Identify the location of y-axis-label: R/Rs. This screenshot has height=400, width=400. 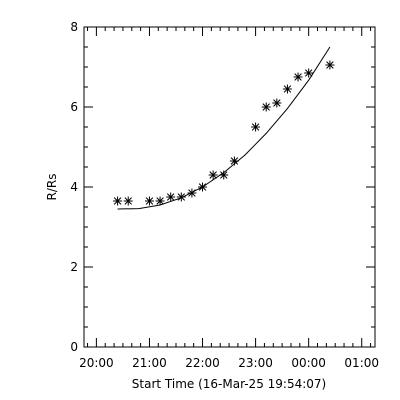
(52, 187).